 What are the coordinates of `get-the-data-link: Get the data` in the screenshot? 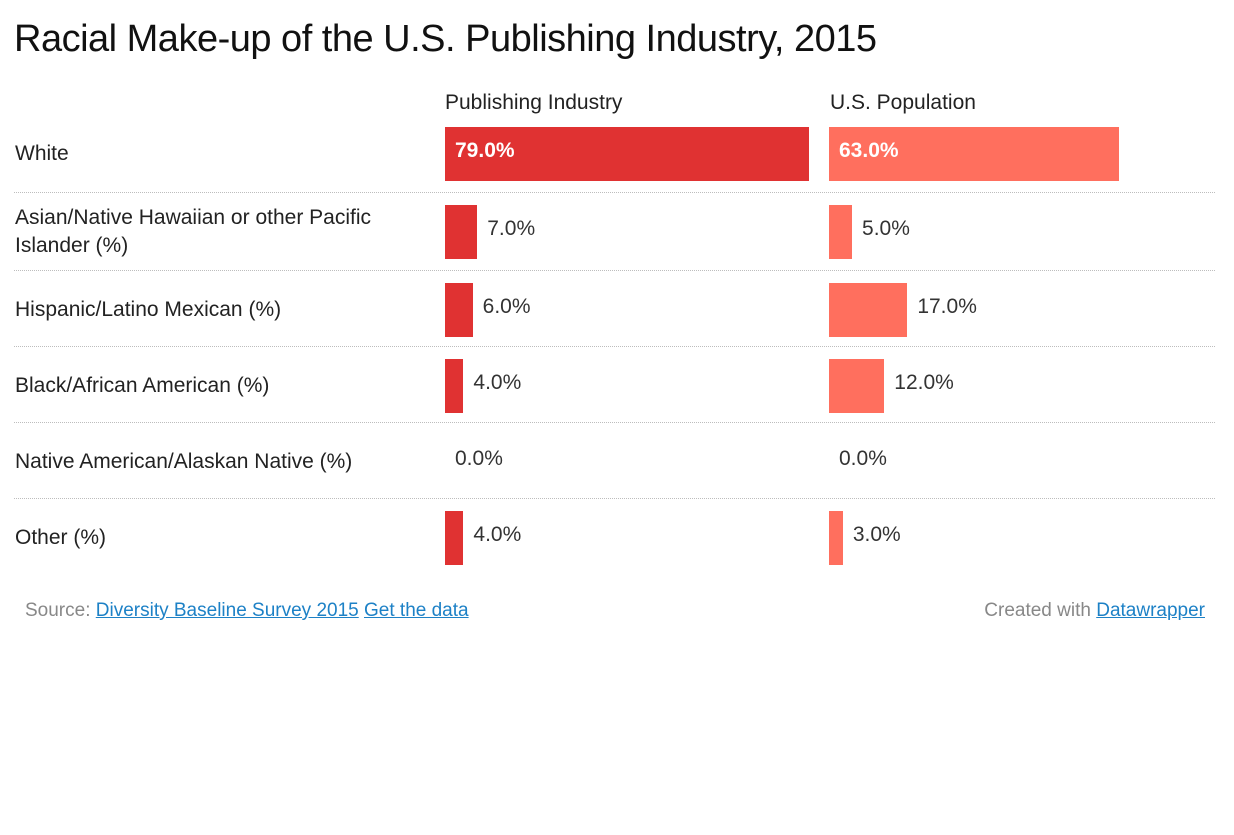 It's located at (416, 610).